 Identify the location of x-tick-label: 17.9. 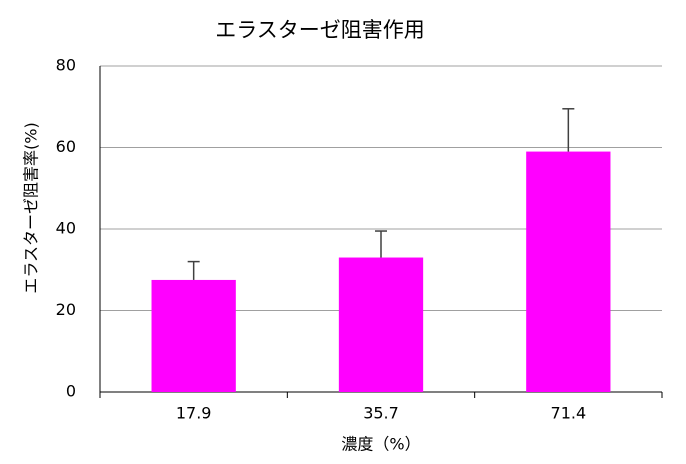
(194, 413).